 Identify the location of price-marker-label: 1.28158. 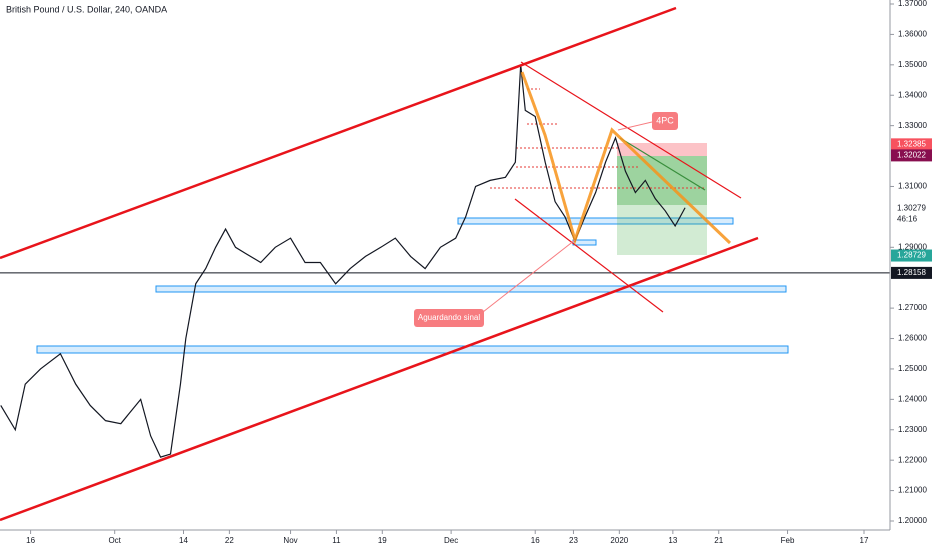
(911, 272).